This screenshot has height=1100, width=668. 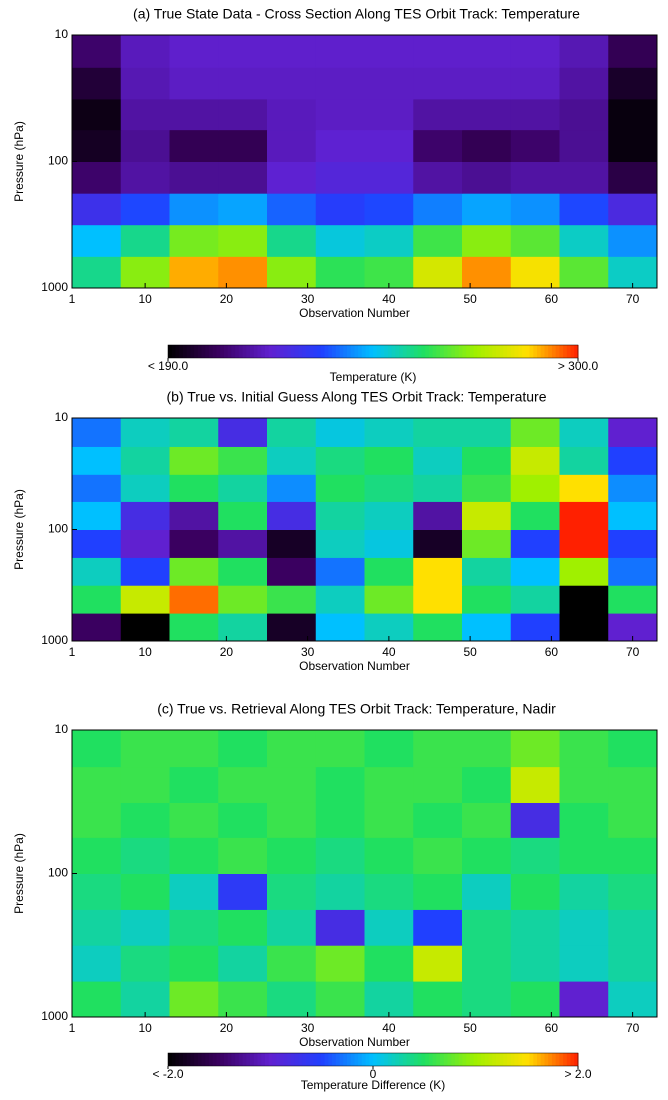 What do you see at coordinates (577, 1074) in the screenshot?
I see `colorbar-tick-label: > 2.0` at bounding box center [577, 1074].